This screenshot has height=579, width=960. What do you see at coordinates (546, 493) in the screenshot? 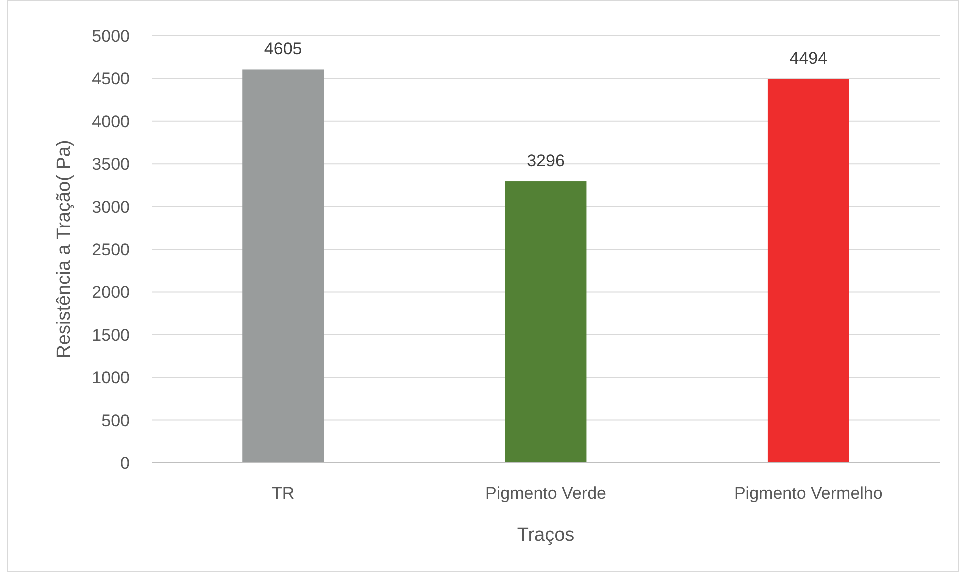
I see `x-tick-label: Pigmento Verde` at bounding box center [546, 493].